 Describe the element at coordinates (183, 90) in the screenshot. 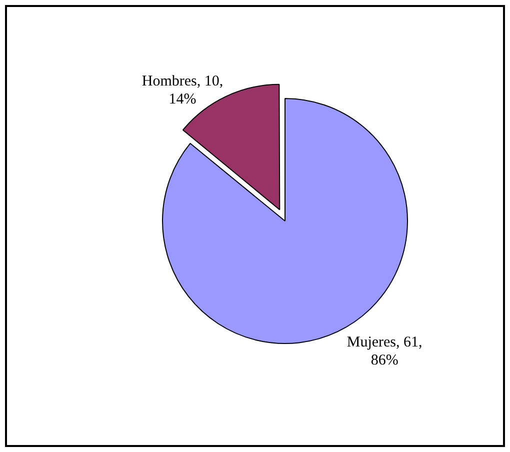

I see `slice-label: Hombres, 10, 14%` at that location.